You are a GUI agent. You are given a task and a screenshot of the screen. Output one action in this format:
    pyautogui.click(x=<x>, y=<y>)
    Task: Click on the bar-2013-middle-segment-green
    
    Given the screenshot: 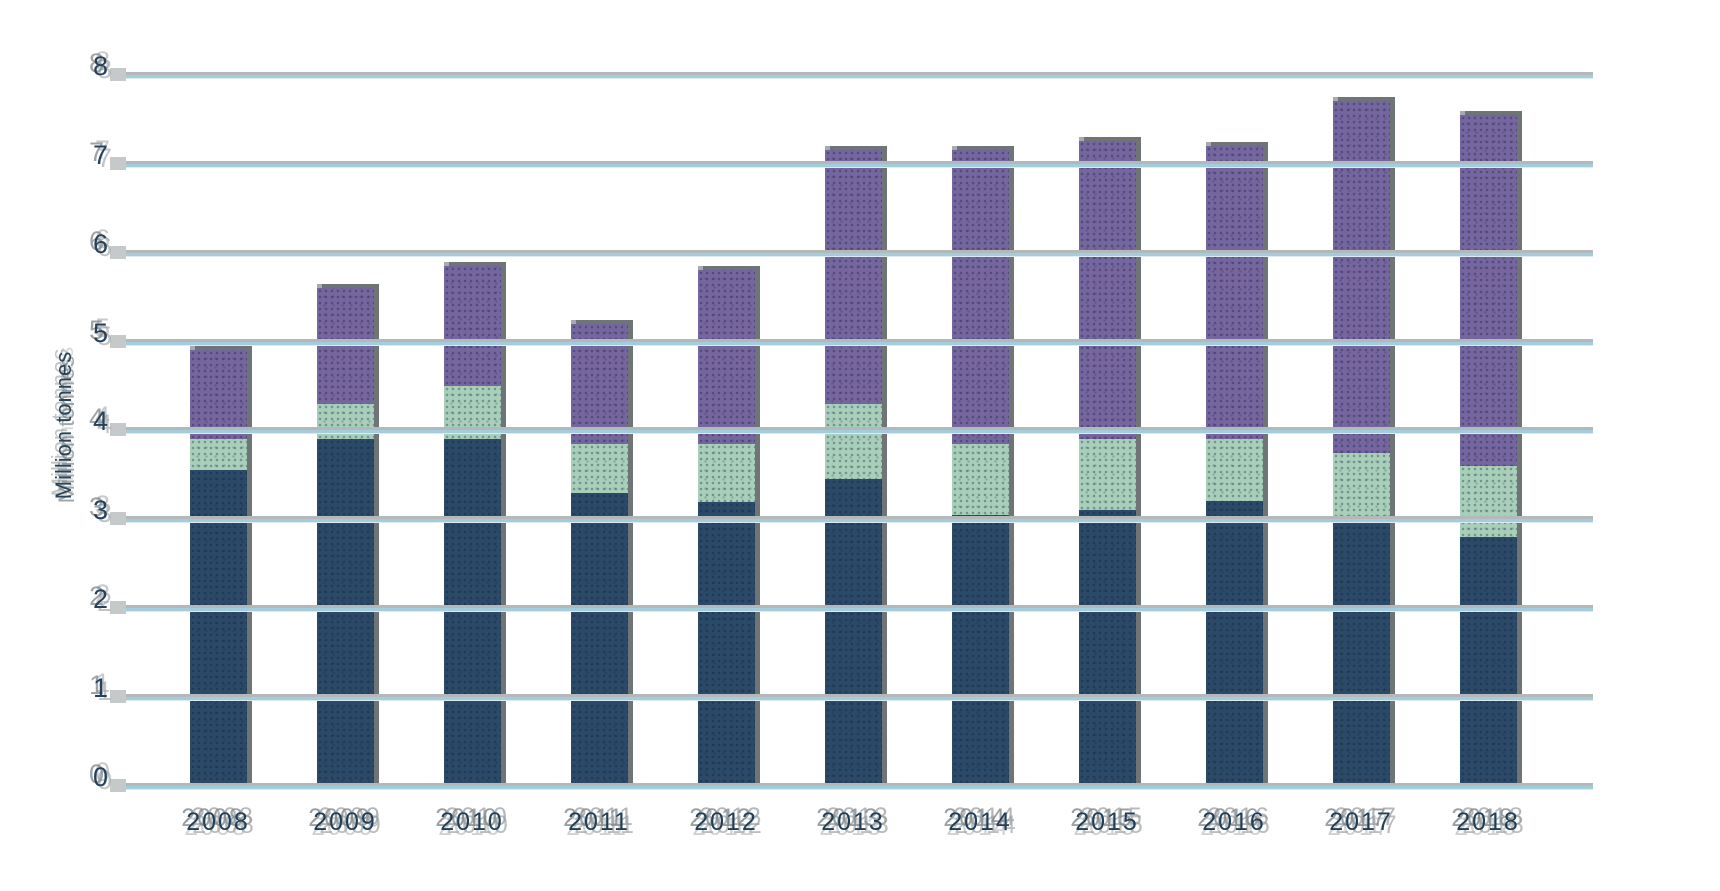 What is the action you would take?
    pyautogui.click(x=853, y=441)
    